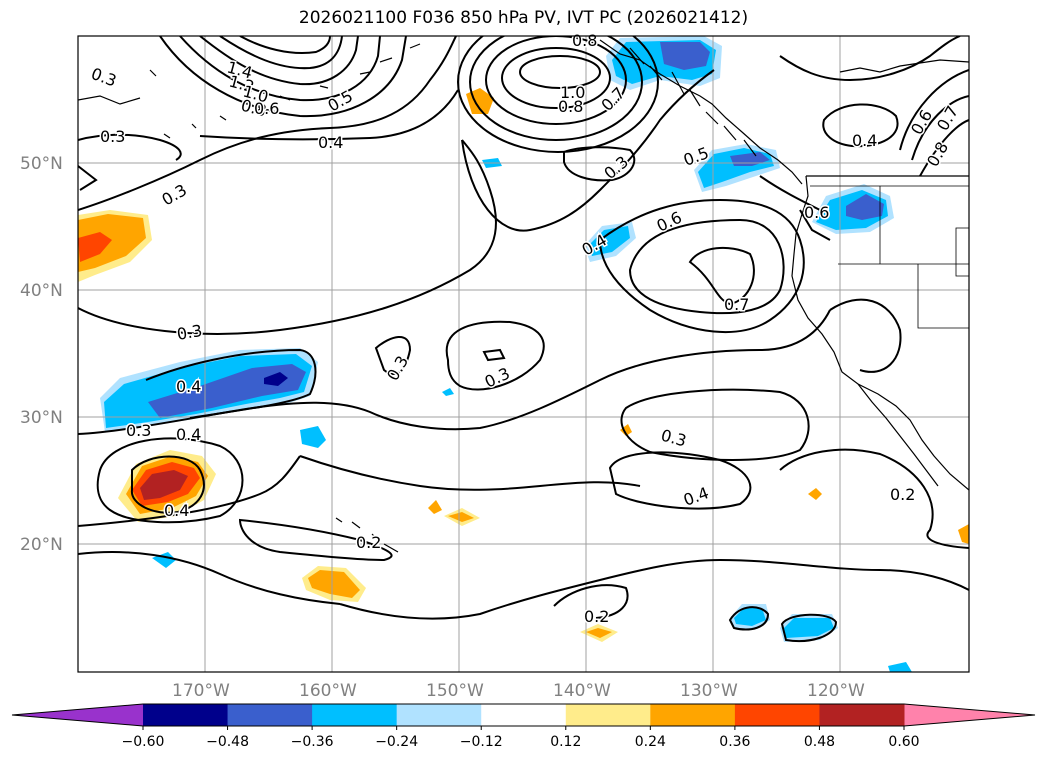  I want to click on colorbar-tick-label: −0.24, so click(396, 742).